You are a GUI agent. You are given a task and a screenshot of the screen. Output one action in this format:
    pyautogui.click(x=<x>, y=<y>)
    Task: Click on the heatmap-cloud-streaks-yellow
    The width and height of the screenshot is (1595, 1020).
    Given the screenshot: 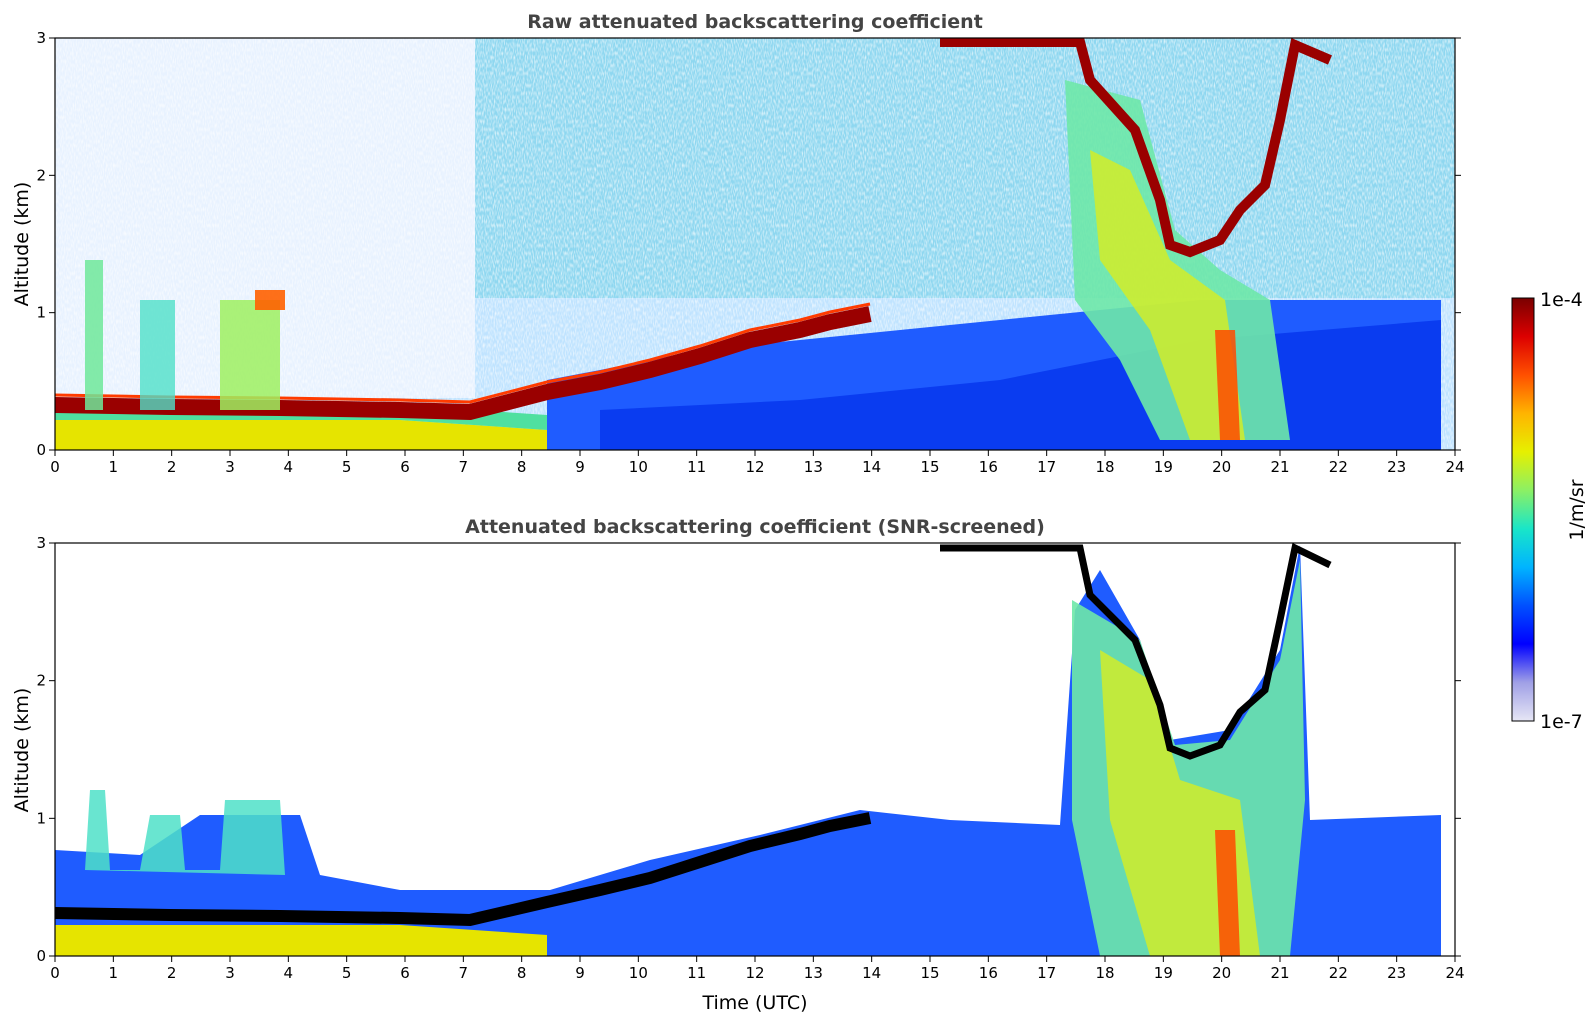 What is the action you would take?
    pyautogui.click(x=1167, y=295)
    